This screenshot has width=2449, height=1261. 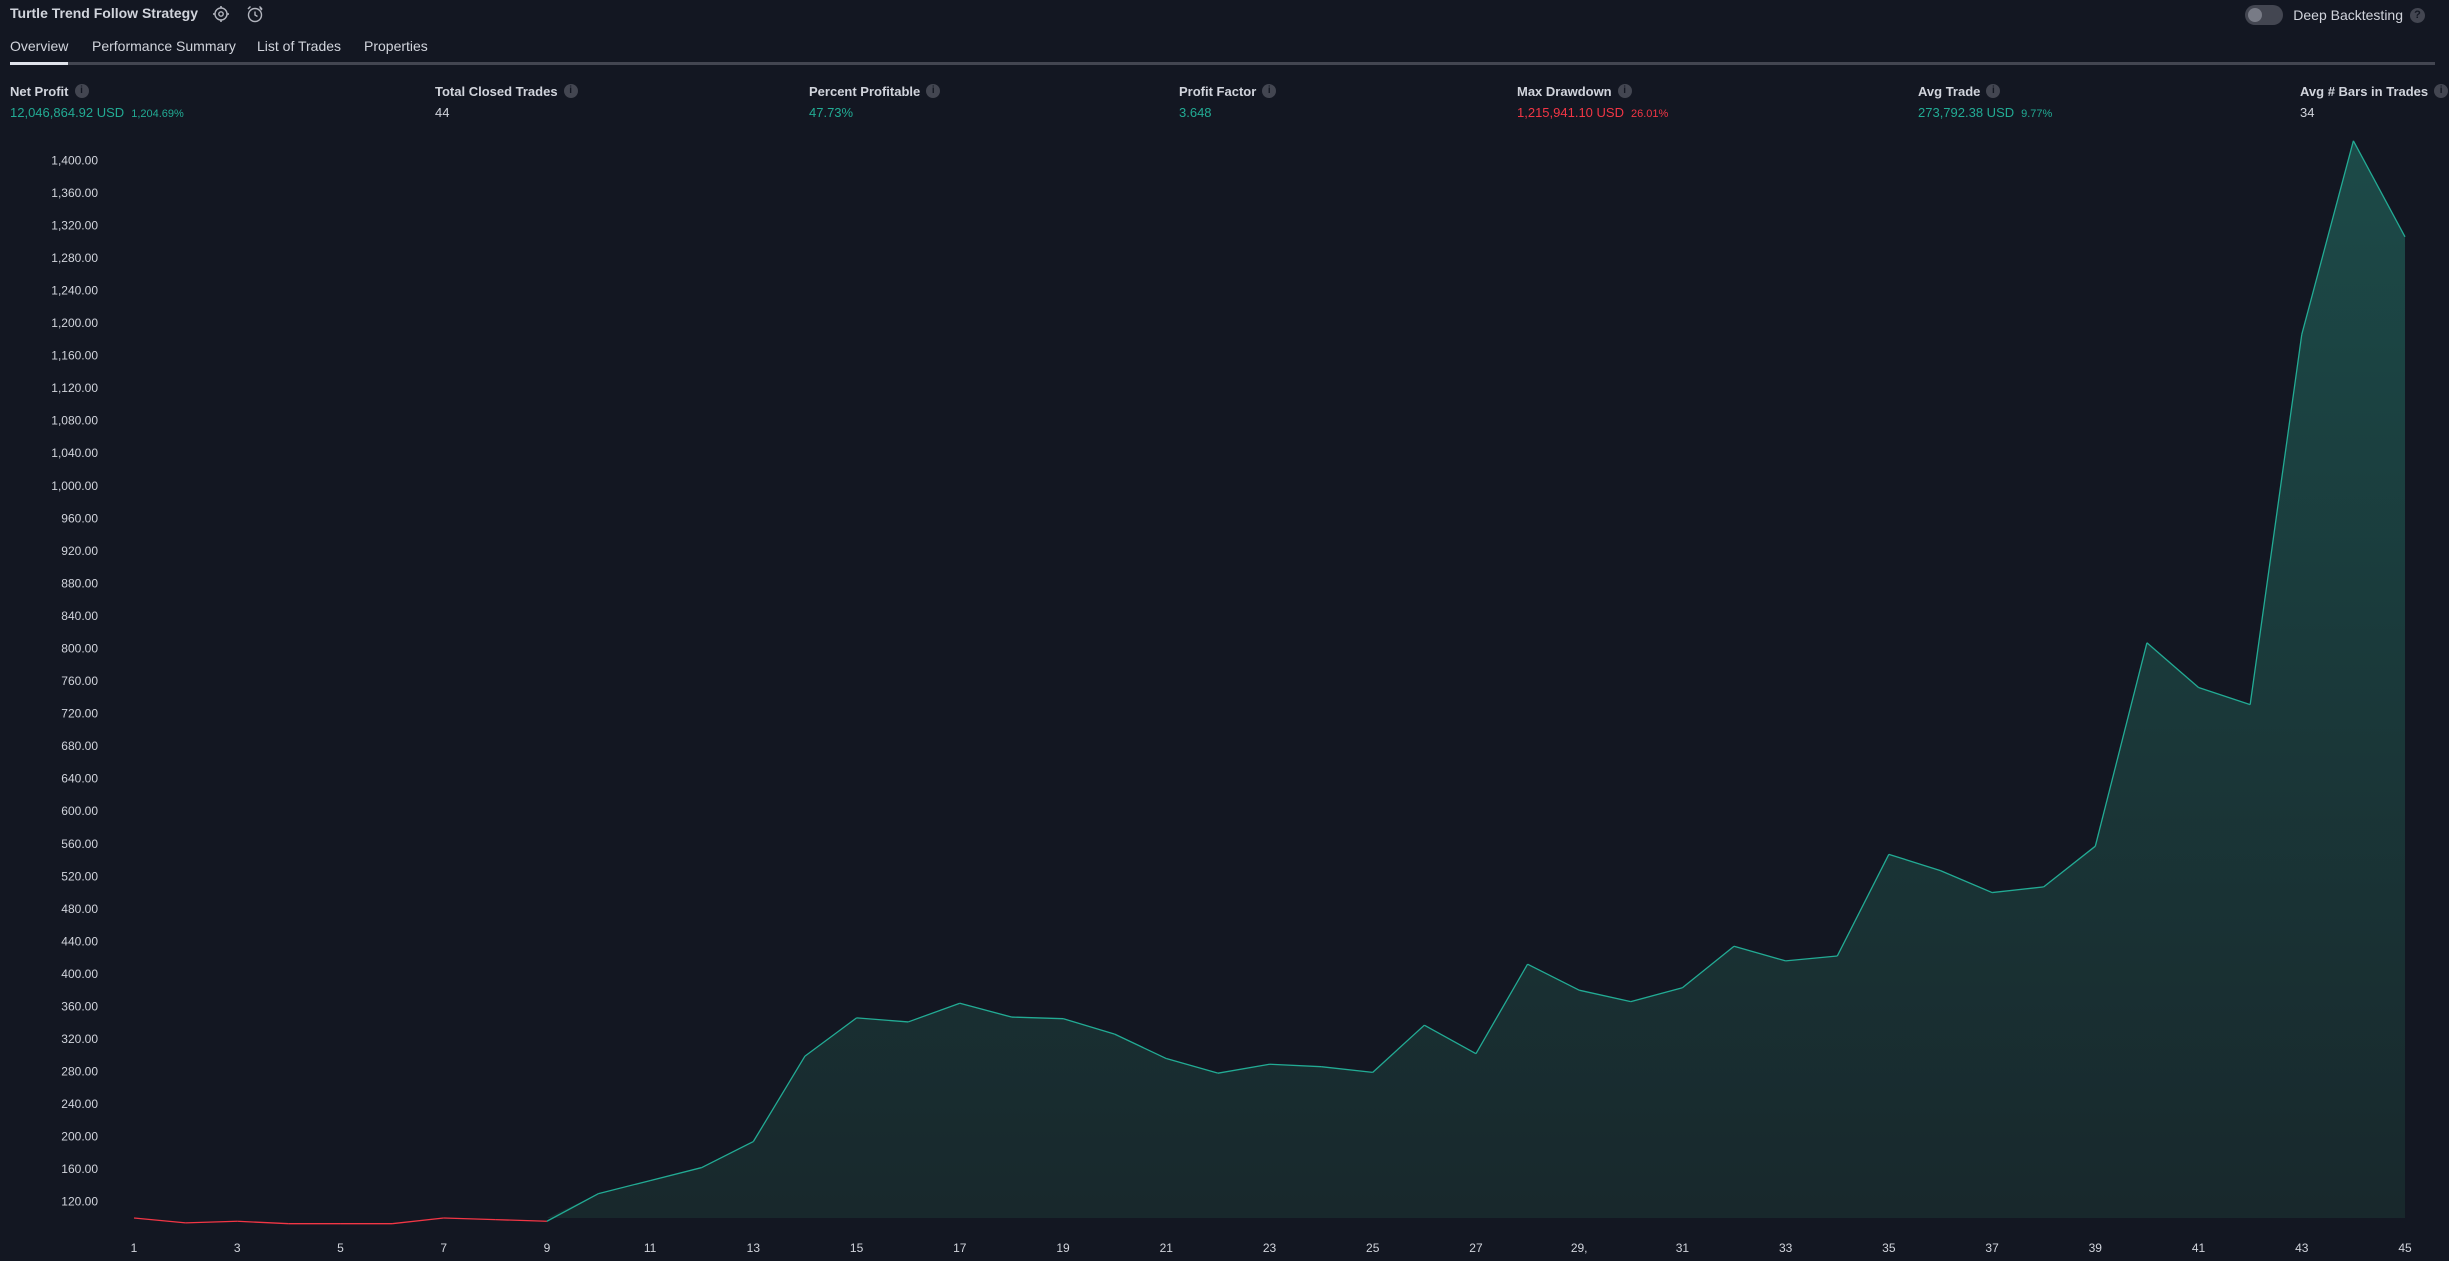 I want to click on x-tick-label: 43, so click(x=2302, y=1248).